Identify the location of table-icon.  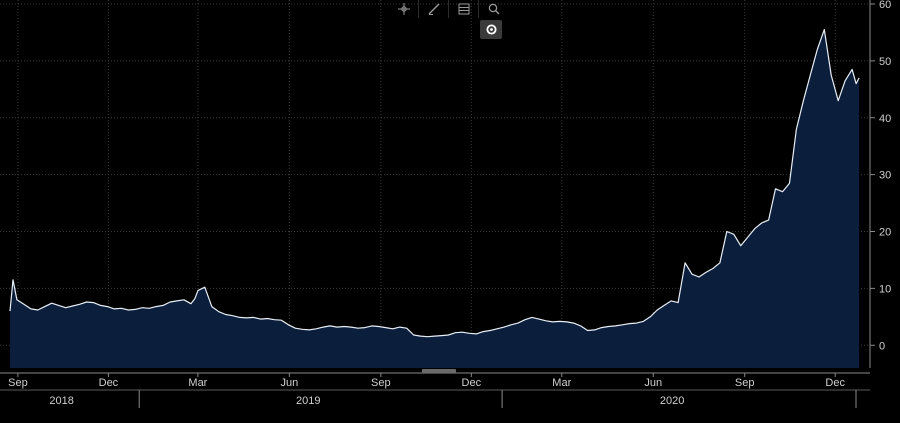
(463, 9).